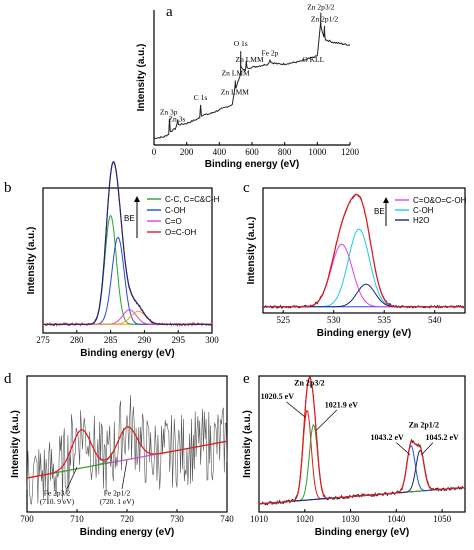 This screenshot has width=474, height=550. I want to click on c-x-tick-label: 535, so click(384, 320).